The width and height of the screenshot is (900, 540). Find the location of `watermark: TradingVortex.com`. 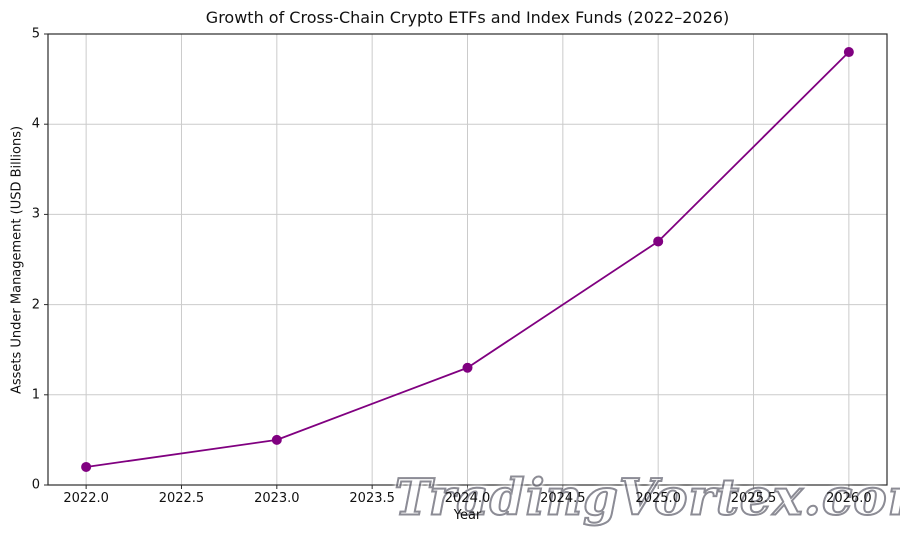

watermark: TradingVortex.com is located at coordinates (646, 497).